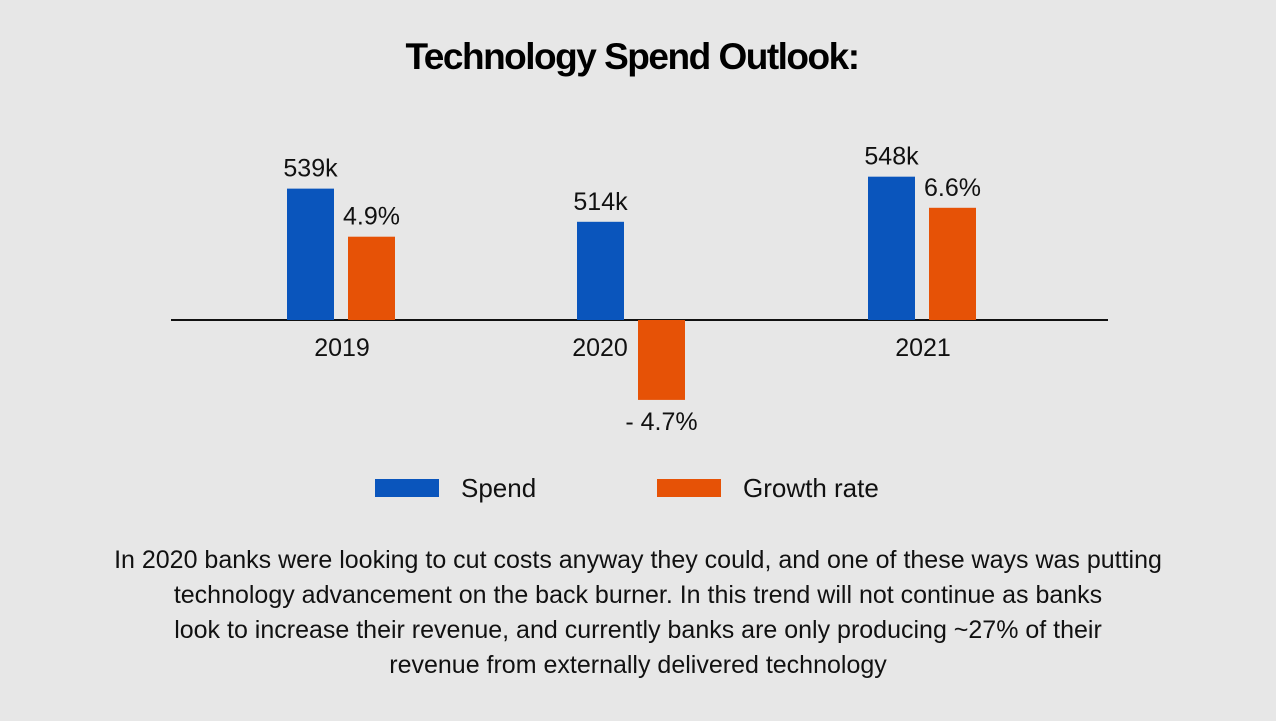 The width and height of the screenshot is (1276, 721). Describe the element at coordinates (499, 487) in the screenshot. I see `legend-label-spend: Spend` at that location.